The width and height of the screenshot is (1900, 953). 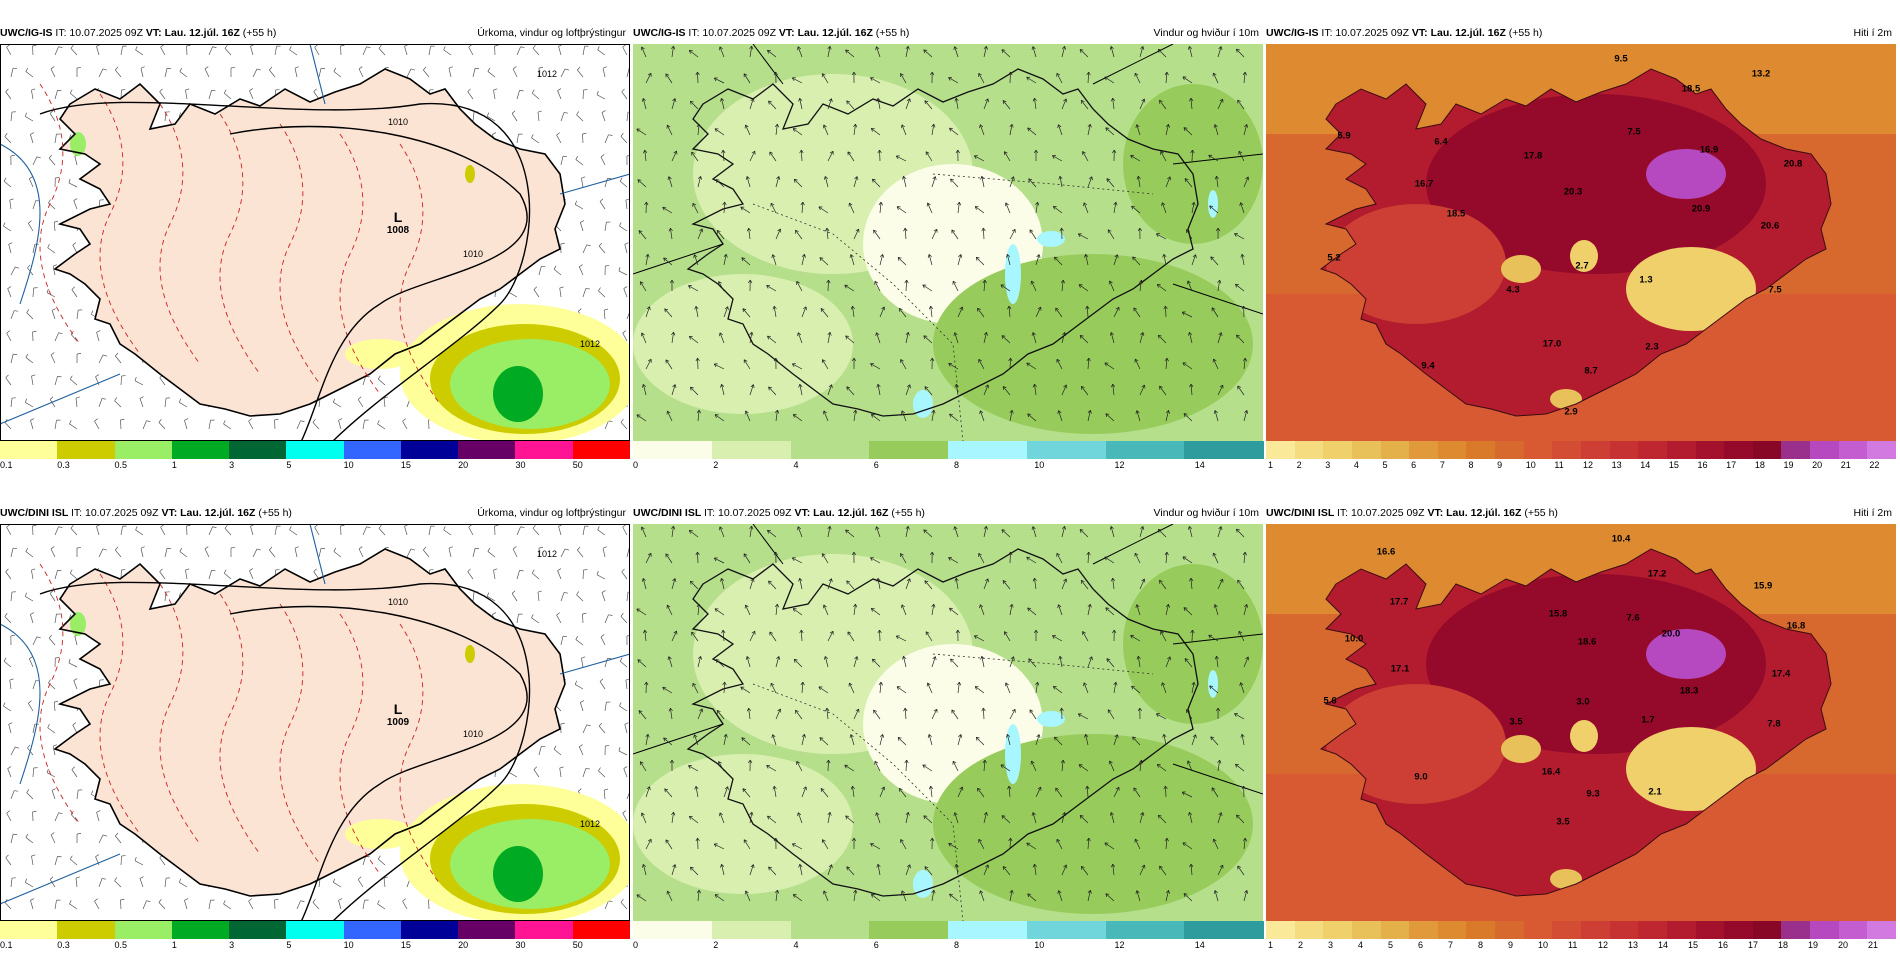 What do you see at coordinates (1701, 209) in the screenshot?
I see `temperature-label: 20.9` at bounding box center [1701, 209].